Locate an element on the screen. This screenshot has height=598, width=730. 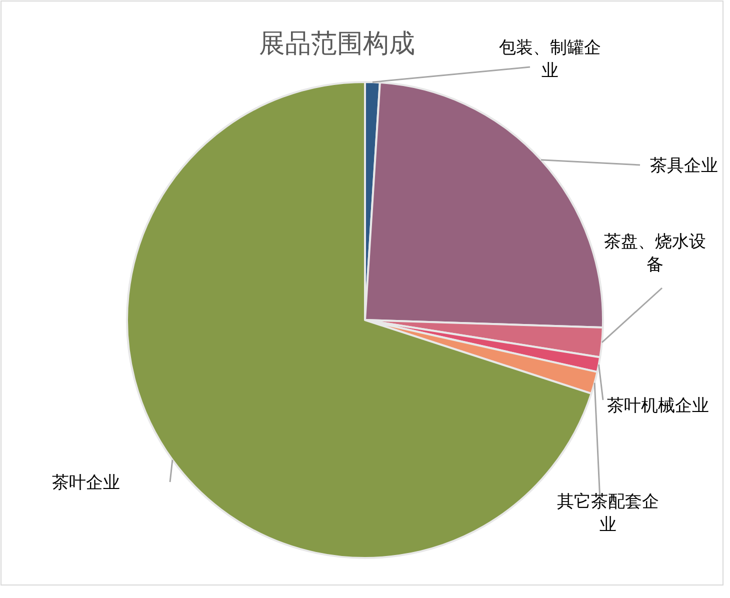
slice-label: 其它茶配套企业 is located at coordinates (608, 513).